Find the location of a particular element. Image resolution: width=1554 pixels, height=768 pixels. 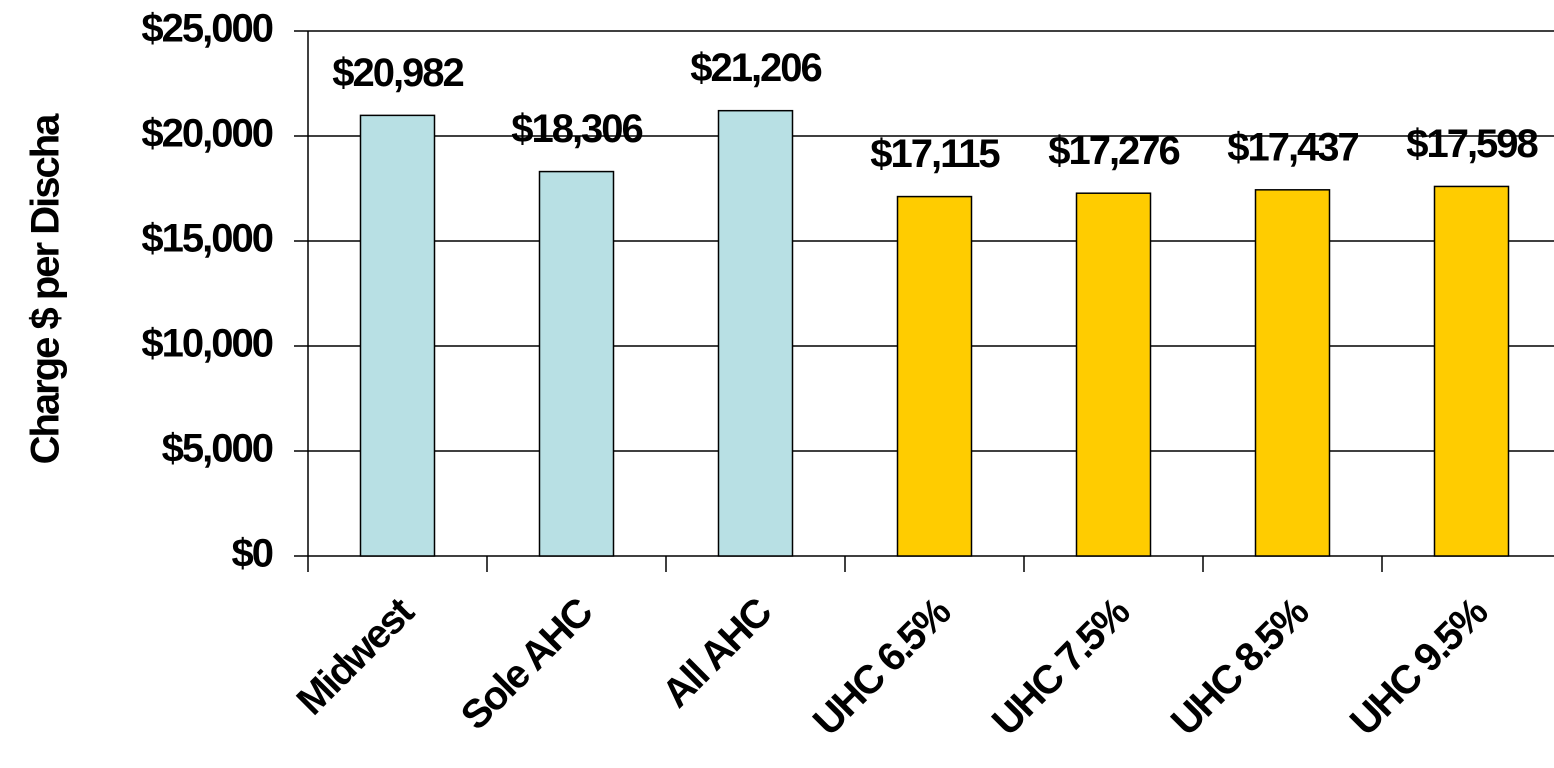

x-tick-label: All AHC is located at coordinates (717, 653).